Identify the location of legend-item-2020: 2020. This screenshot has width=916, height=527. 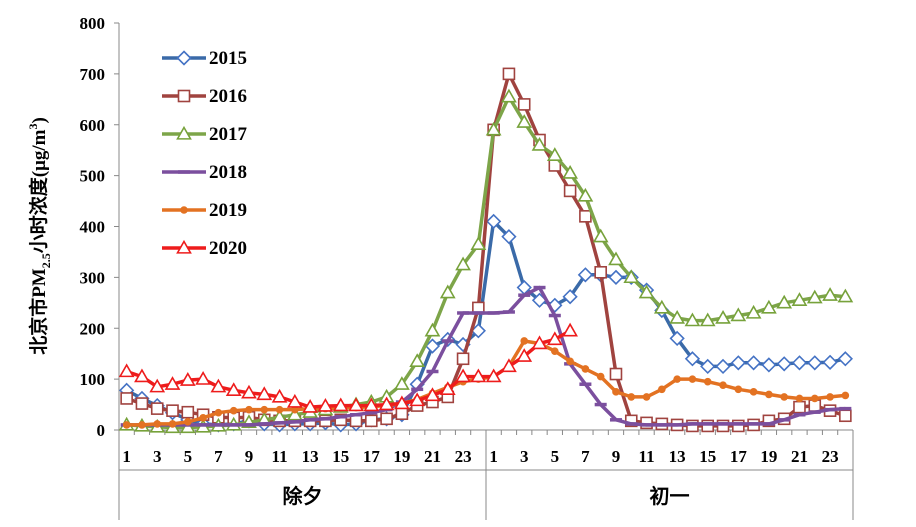
(204, 248).